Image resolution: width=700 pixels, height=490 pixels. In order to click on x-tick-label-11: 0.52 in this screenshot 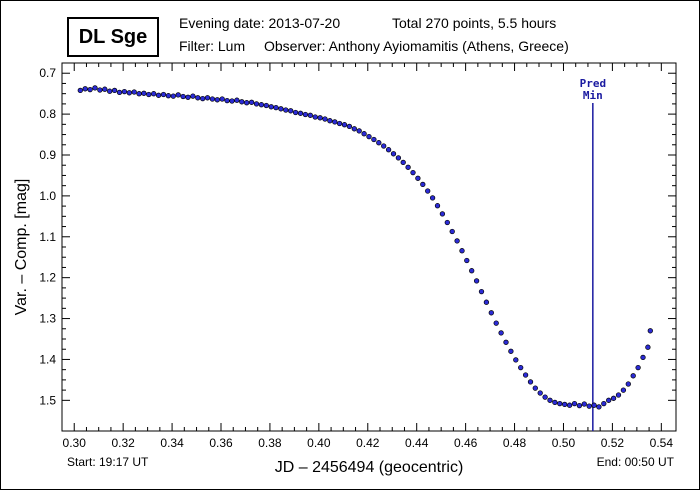, I will do `click(613, 443)`.